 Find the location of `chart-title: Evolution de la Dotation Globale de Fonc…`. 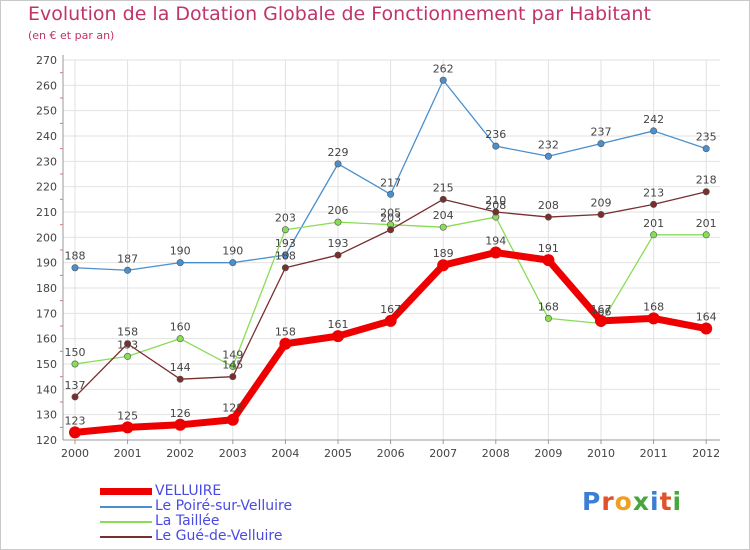

chart-title: Evolution de la Dotation Globale de Fonc… is located at coordinates (339, 14).